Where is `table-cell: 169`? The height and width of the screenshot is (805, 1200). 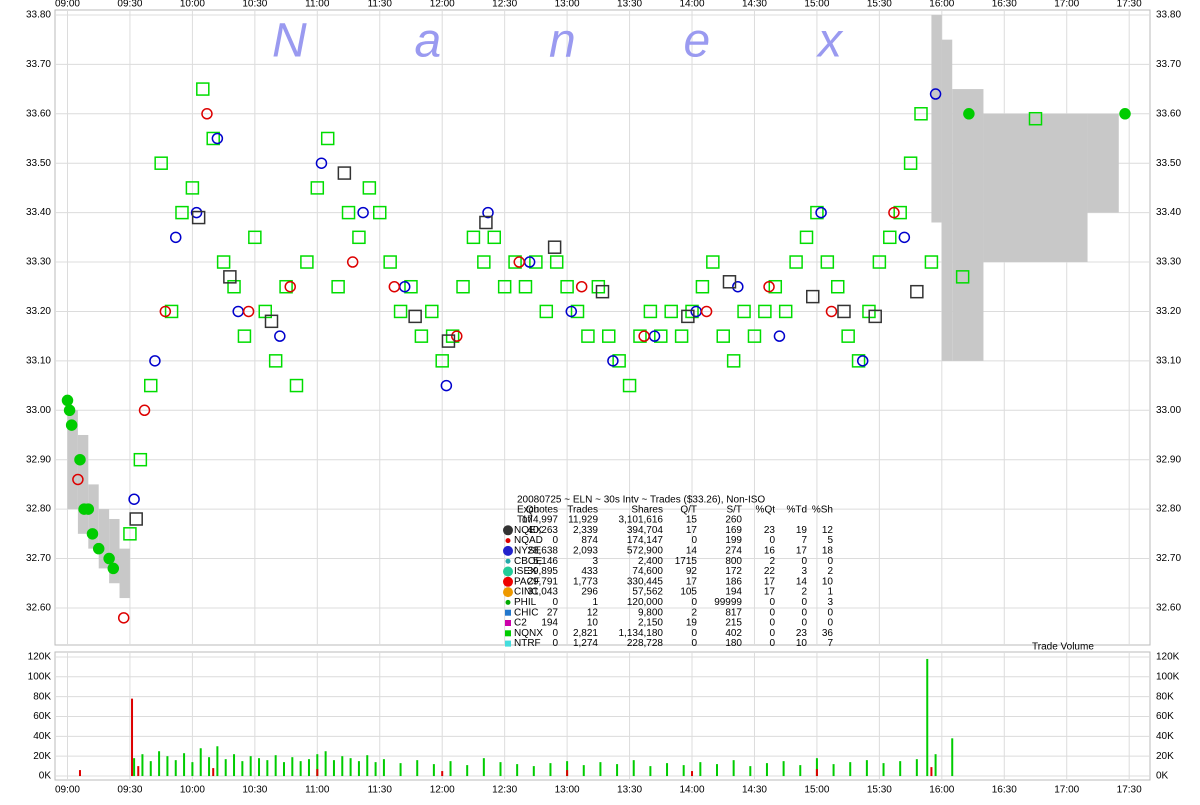
table-cell: 169 is located at coordinates (733, 530).